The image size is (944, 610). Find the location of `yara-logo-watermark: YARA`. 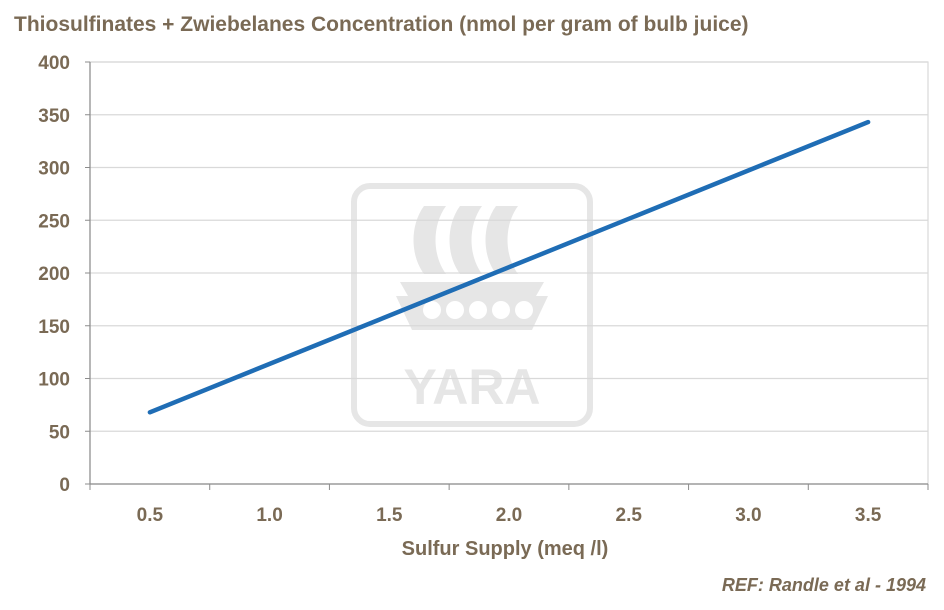

yara-logo-watermark: YARA is located at coordinates (472, 305).